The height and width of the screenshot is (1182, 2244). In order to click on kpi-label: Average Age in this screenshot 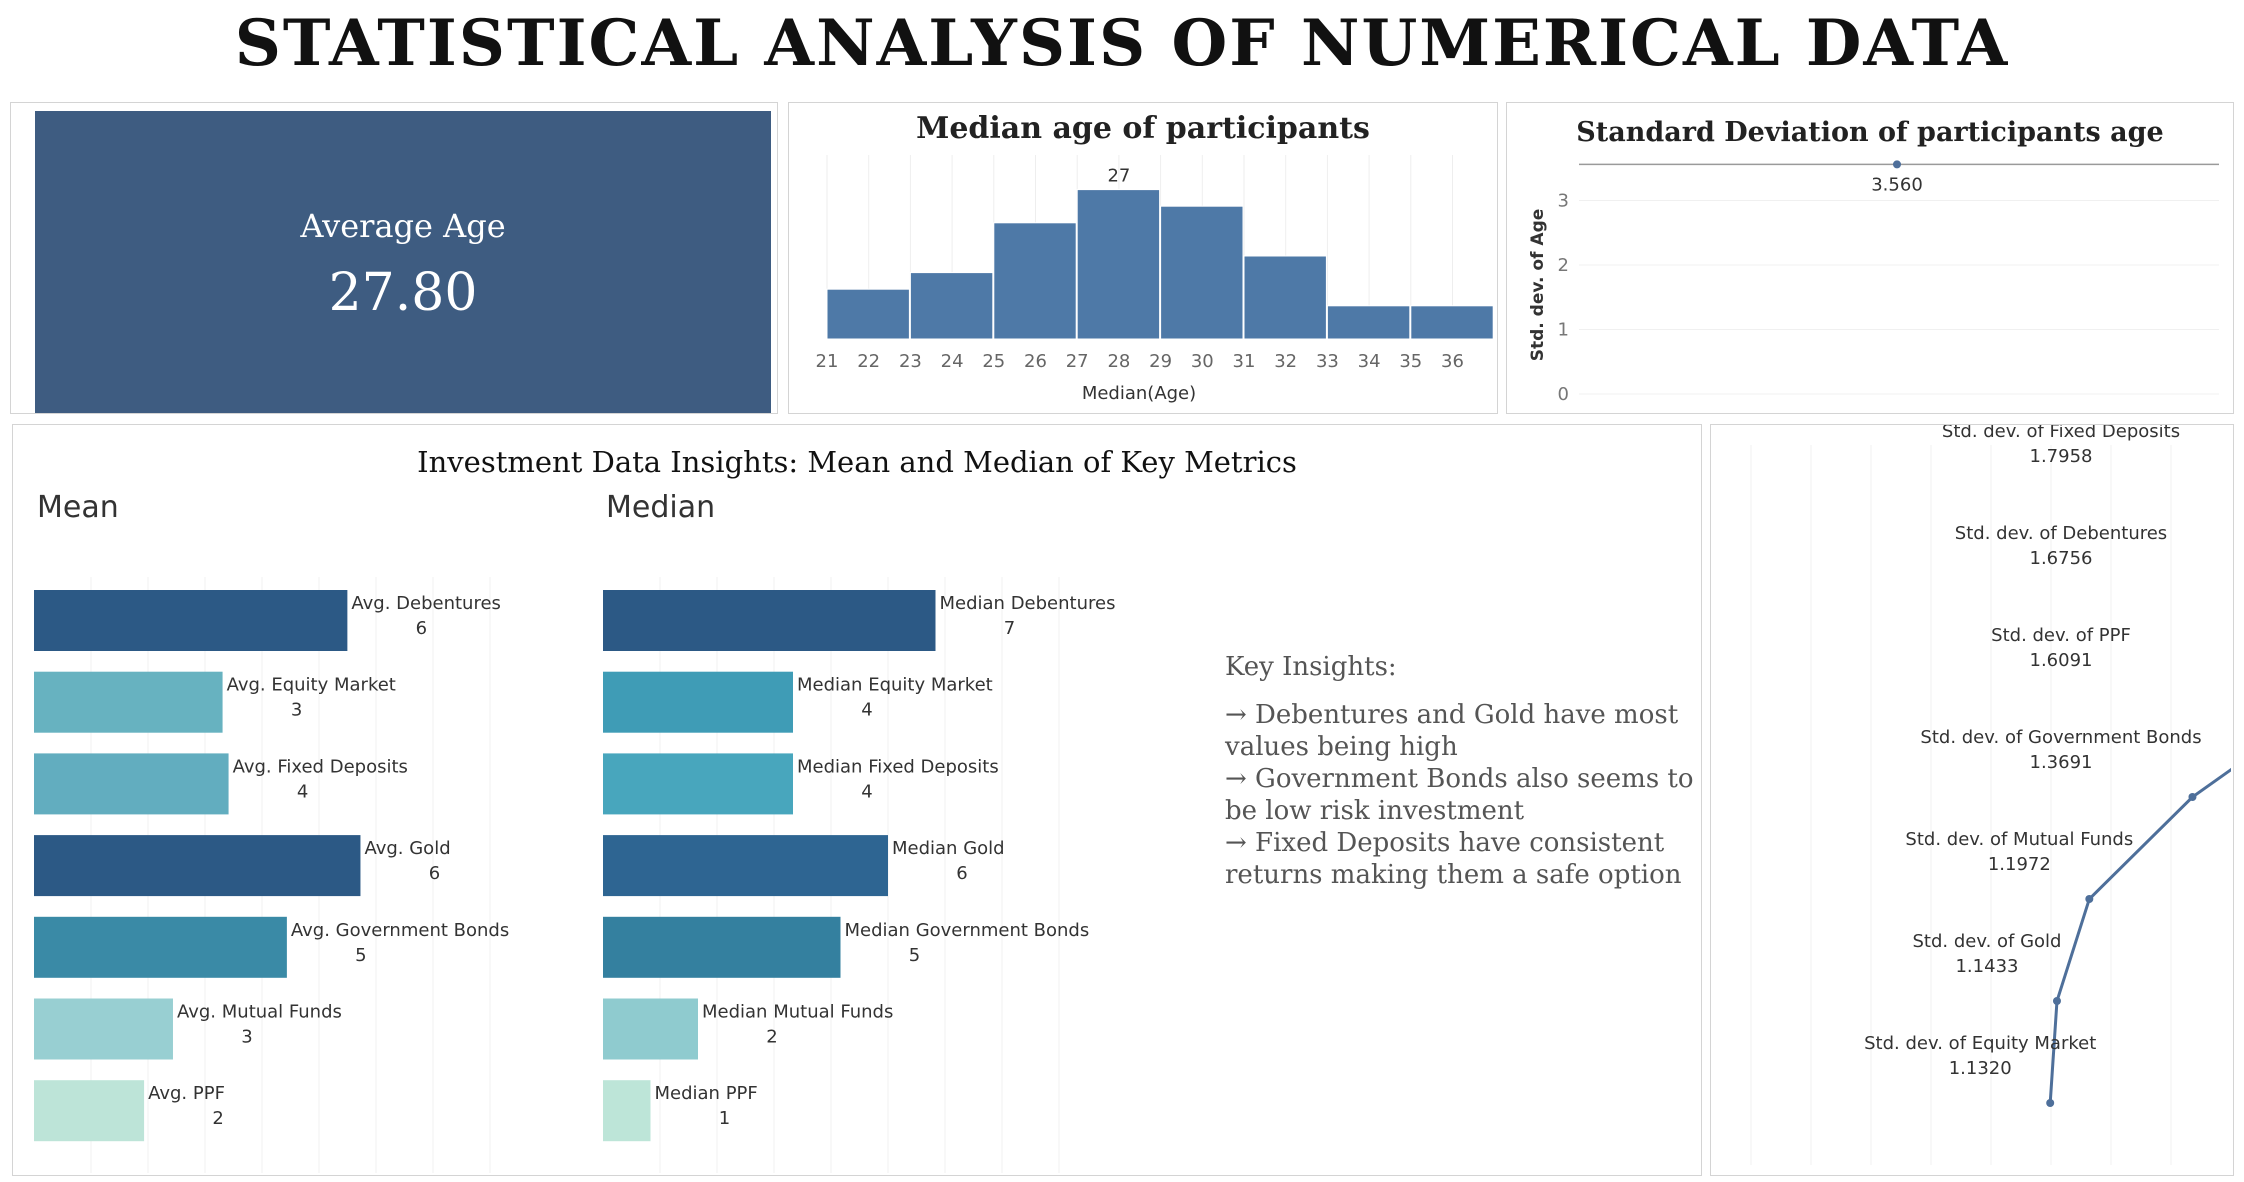, I will do `click(403, 226)`.